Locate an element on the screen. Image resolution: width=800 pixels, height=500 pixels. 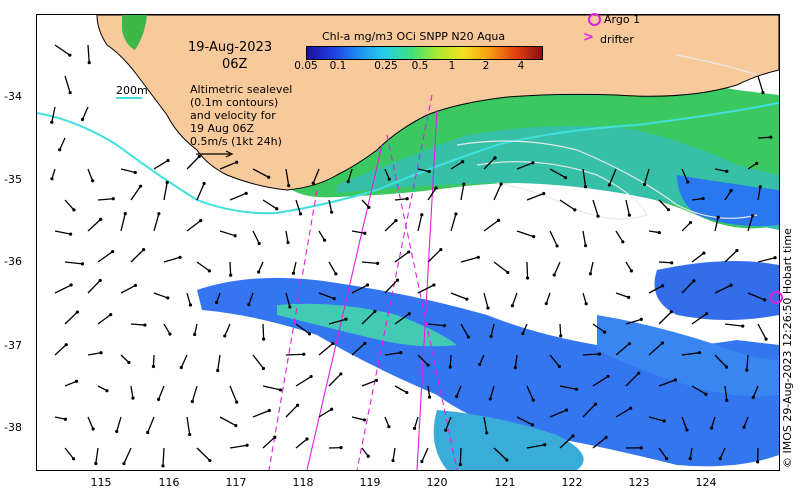
contour-200m-label: 200m is located at coordinates (132, 90).